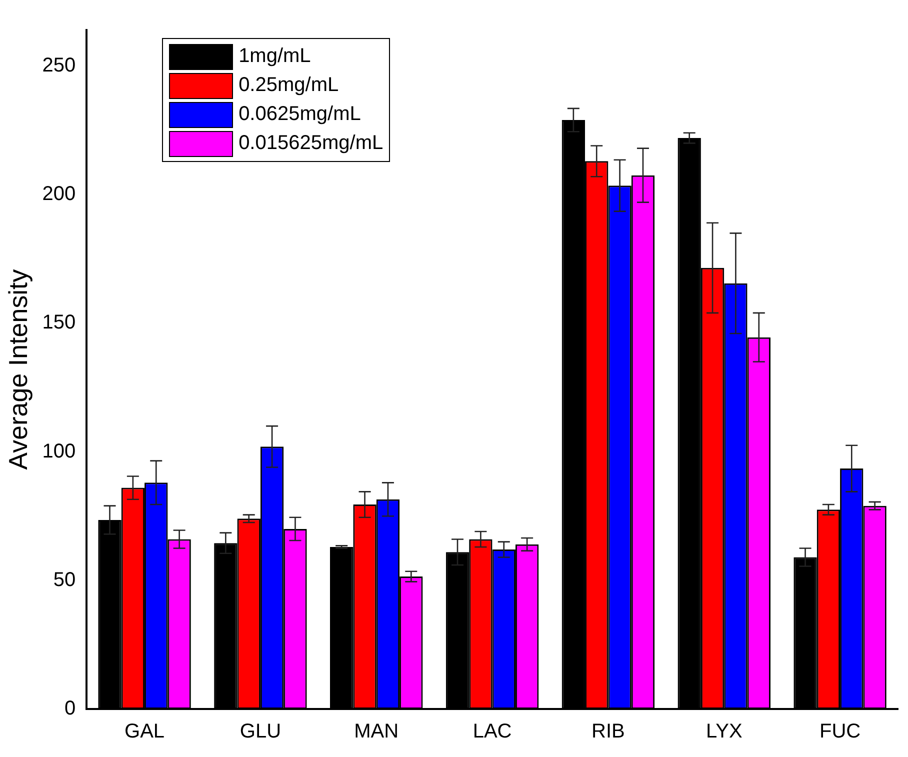 This screenshot has height=757, width=908. What do you see at coordinates (376, 731) in the screenshot?
I see `x-tick-label: MAN` at bounding box center [376, 731].